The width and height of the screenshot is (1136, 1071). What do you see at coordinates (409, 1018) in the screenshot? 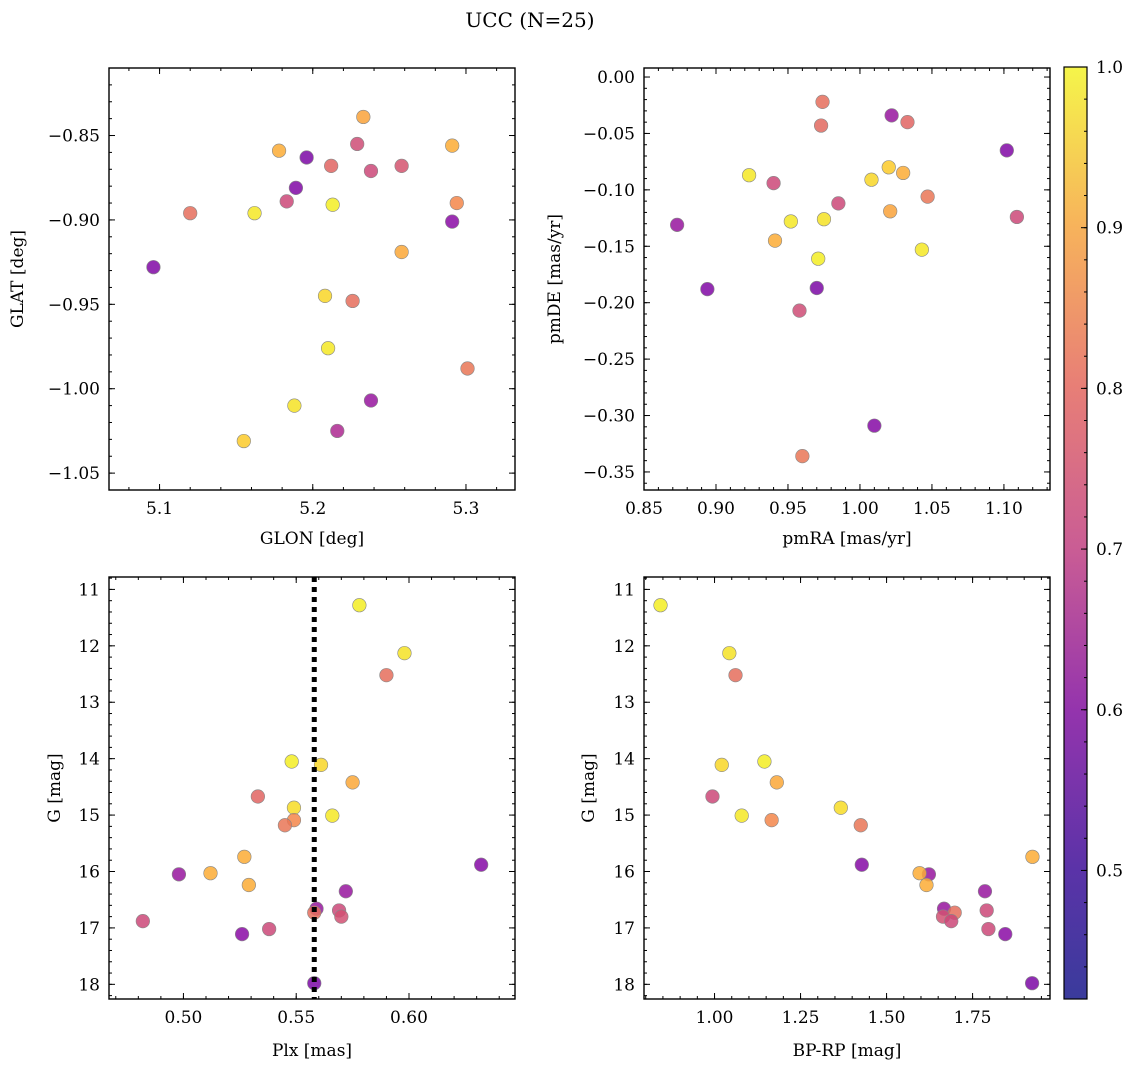
I see `x-tick-label: 0.60` at bounding box center [409, 1018].